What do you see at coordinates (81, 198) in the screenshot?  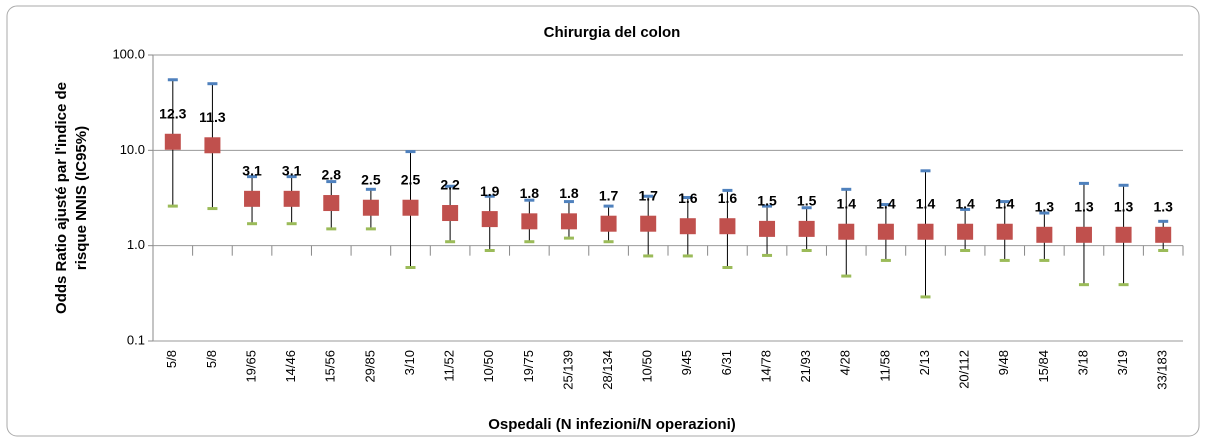 I see `y-axis-label: risque NNIS (IC95%)` at bounding box center [81, 198].